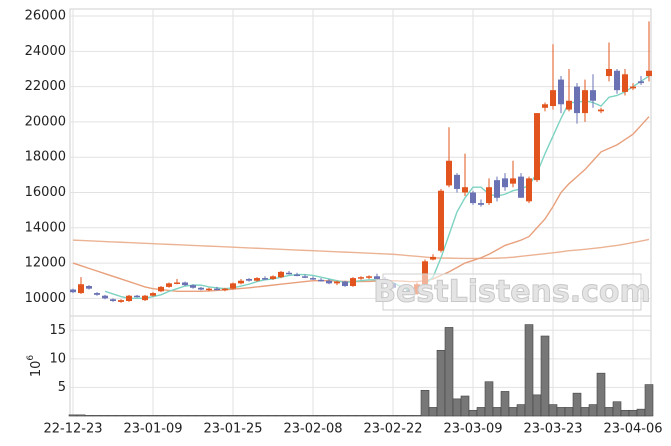 The image size is (671, 446). Describe the element at coordinates (312, 429) in the screenshot. I see `x-tick-label: 23-02-08` at that location.